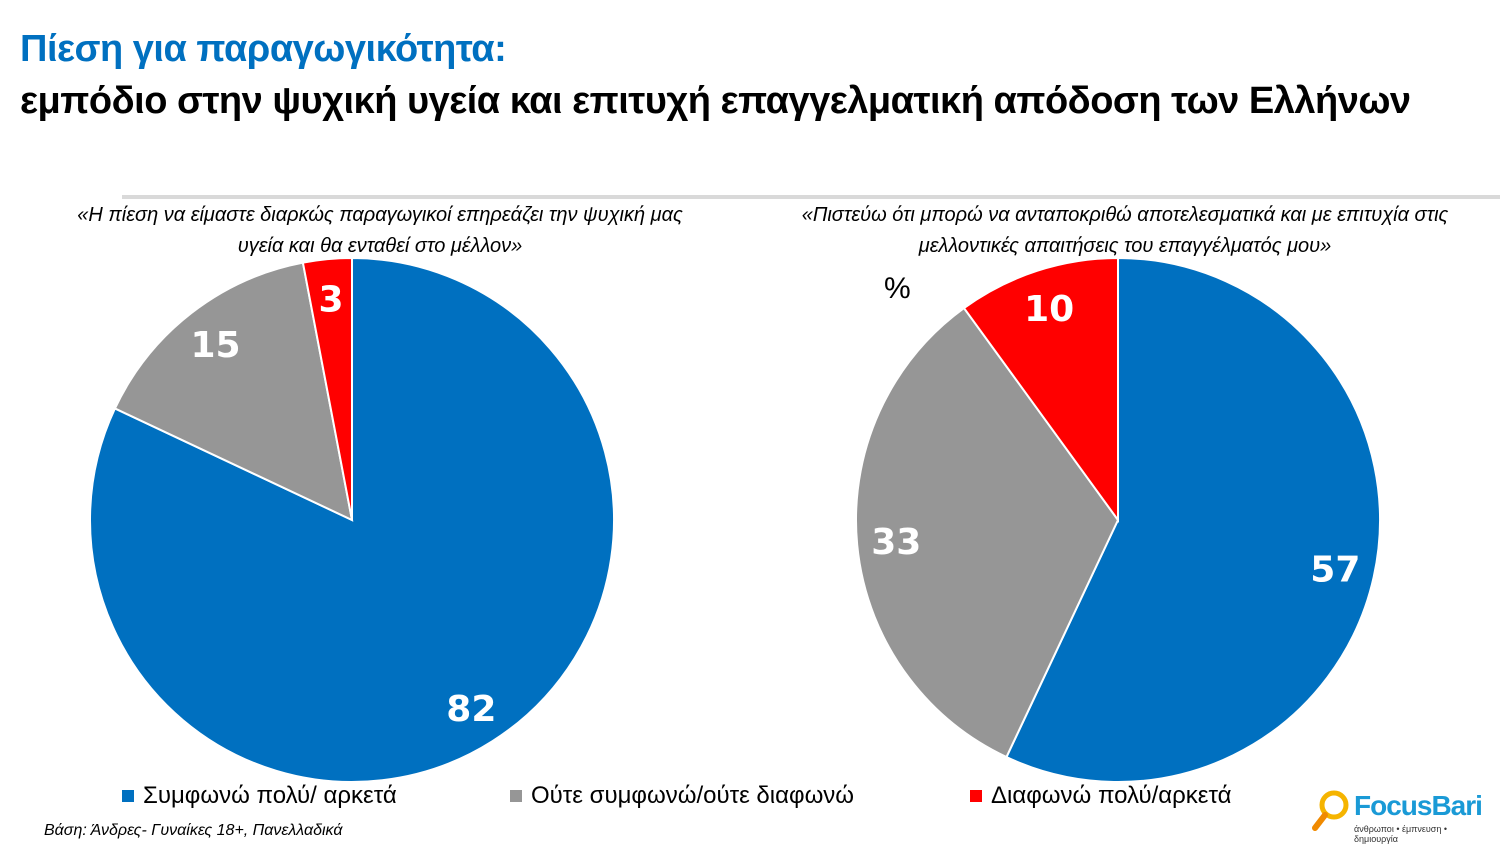  Describe the element at coordinates (331, 299) in the screenshot. I see `pie-1-data-label-3: 3` at that location.